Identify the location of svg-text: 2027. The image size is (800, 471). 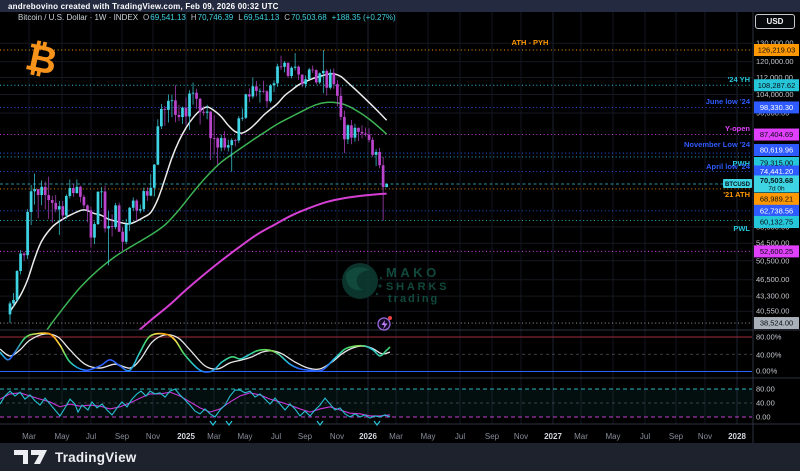
(553, 436).